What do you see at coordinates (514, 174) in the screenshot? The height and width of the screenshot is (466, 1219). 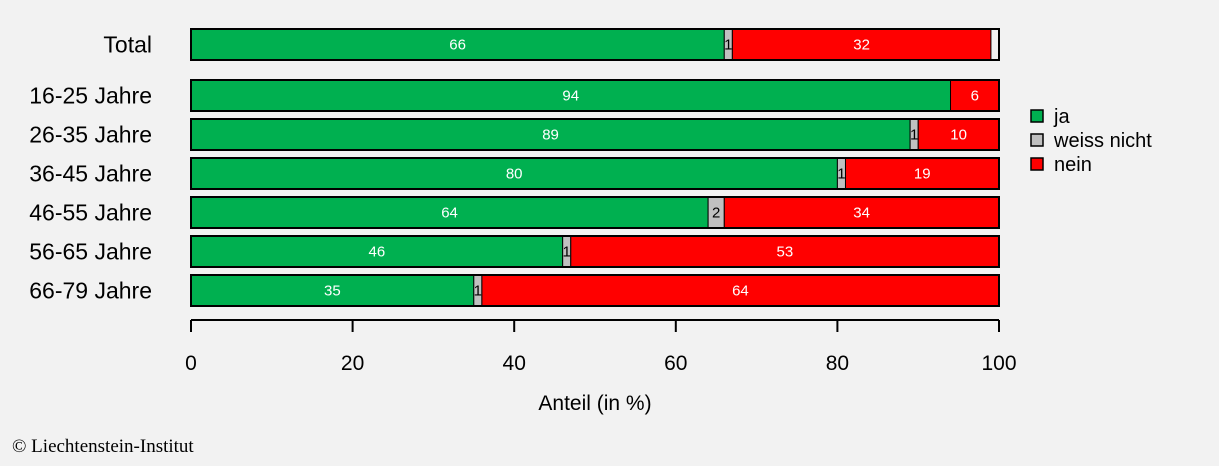 I see `data-label: 80` at bounding box center [514, 174].